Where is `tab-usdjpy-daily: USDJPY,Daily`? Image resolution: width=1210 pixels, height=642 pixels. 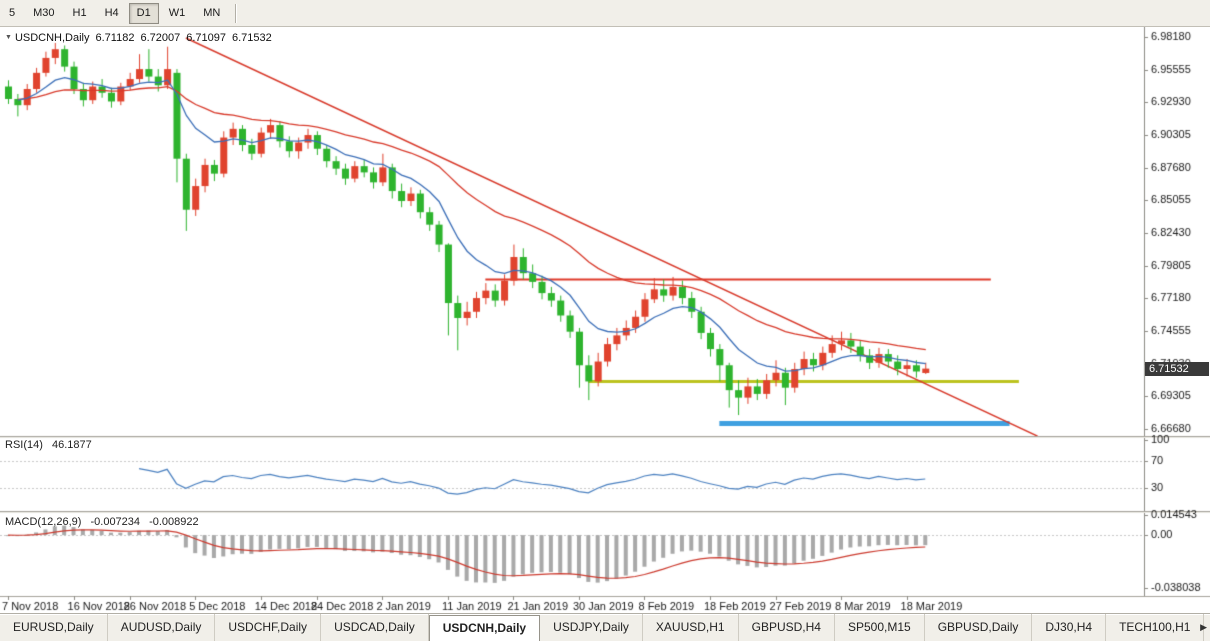
tab-usdjpy-daily: USDJPY,Daily is located at coordinates (591, 627).